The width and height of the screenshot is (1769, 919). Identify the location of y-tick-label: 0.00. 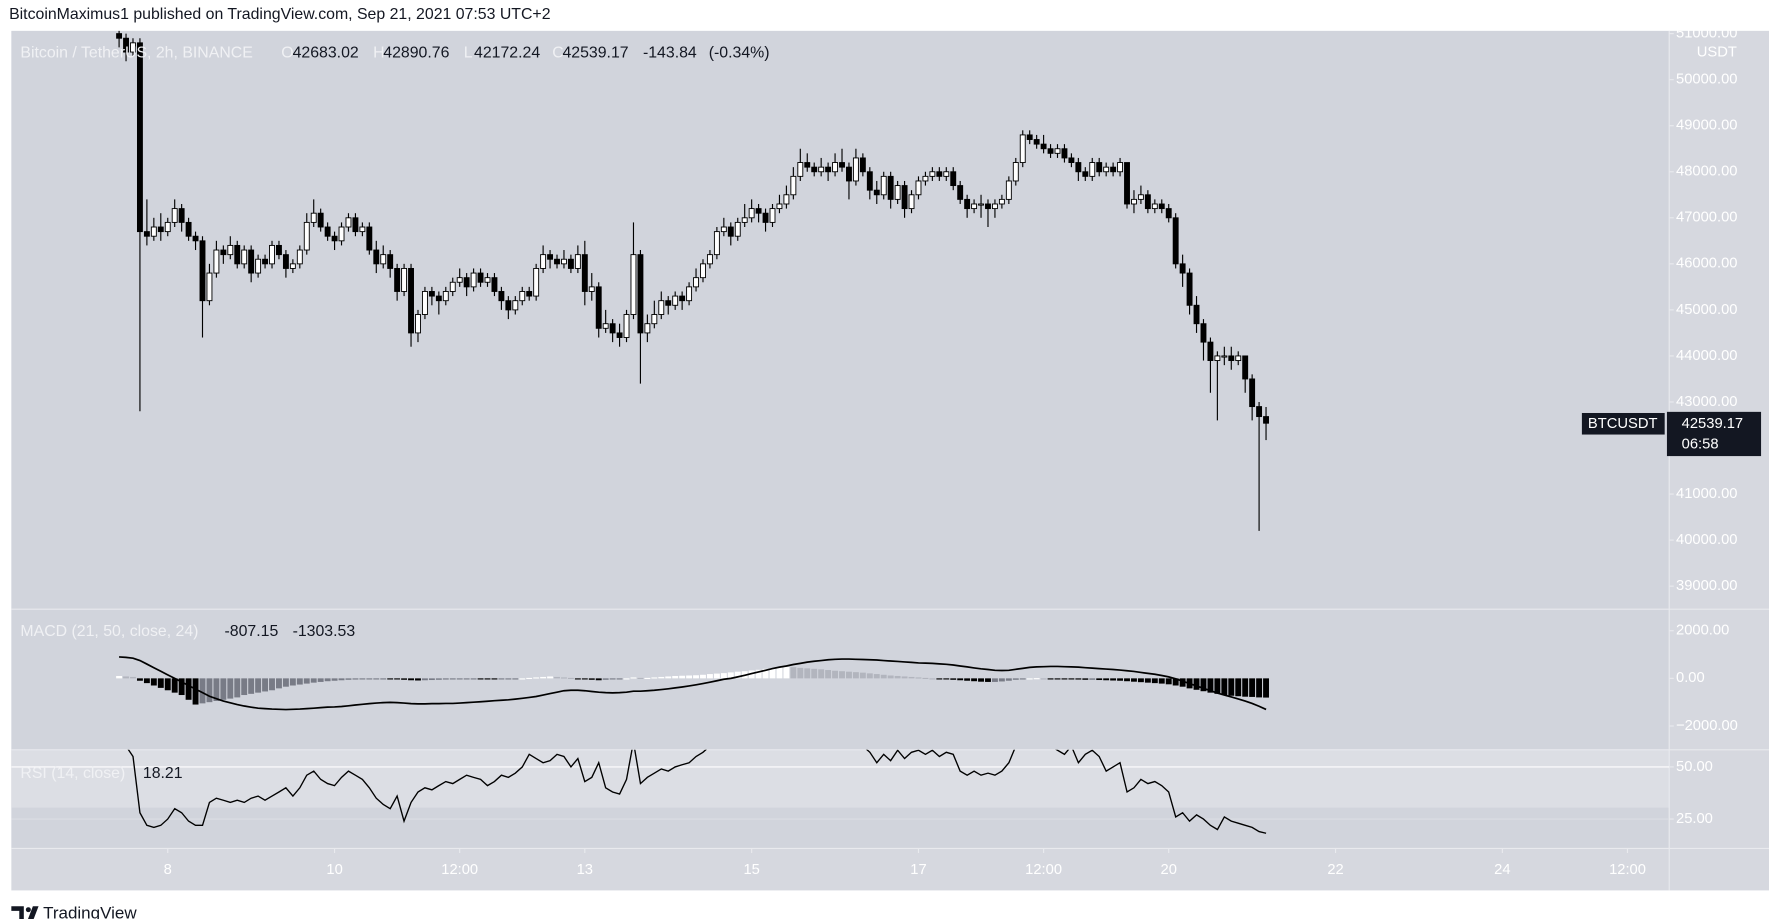
(1690, 678).